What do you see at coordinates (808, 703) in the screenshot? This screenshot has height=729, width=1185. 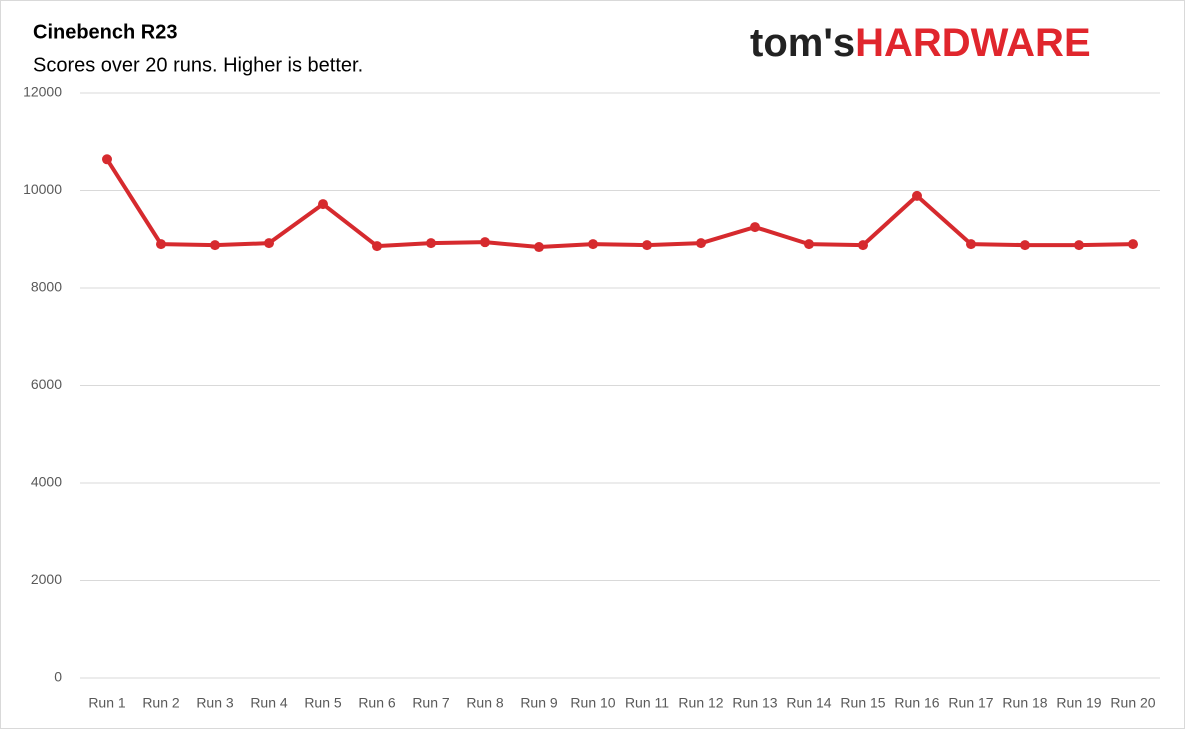 I see `x-tick-label: Run 14` at bounding box center [808, 703].